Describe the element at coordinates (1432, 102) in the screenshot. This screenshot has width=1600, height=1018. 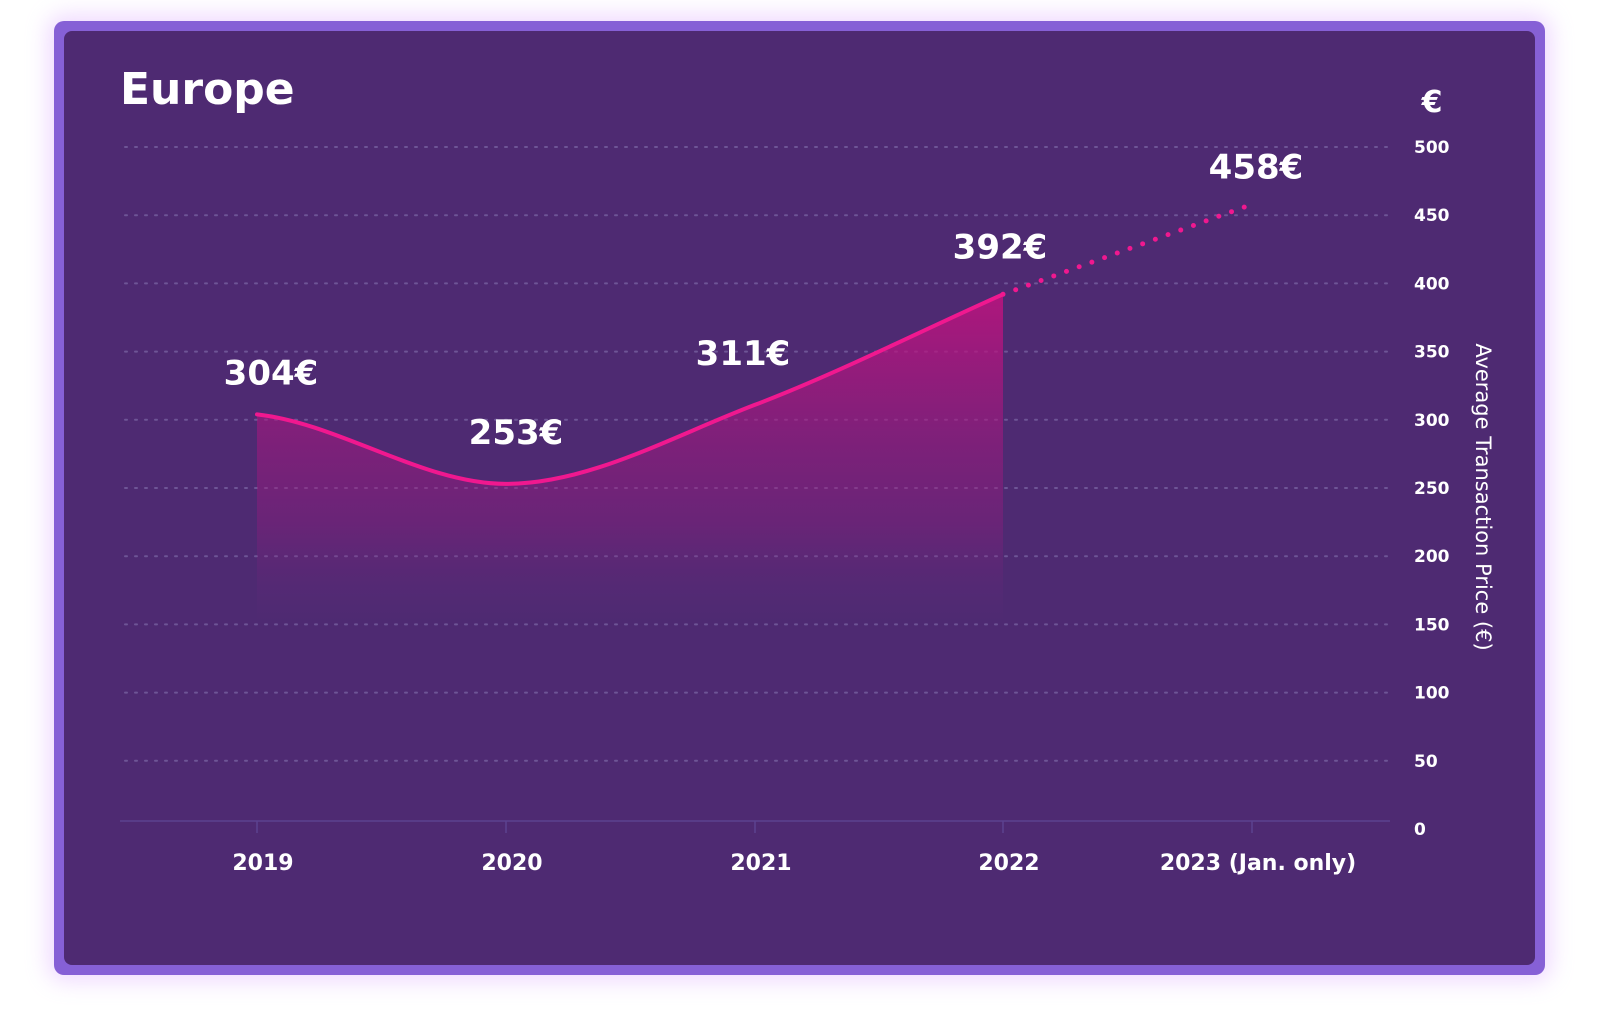
I see `unit-label: €` at that location.